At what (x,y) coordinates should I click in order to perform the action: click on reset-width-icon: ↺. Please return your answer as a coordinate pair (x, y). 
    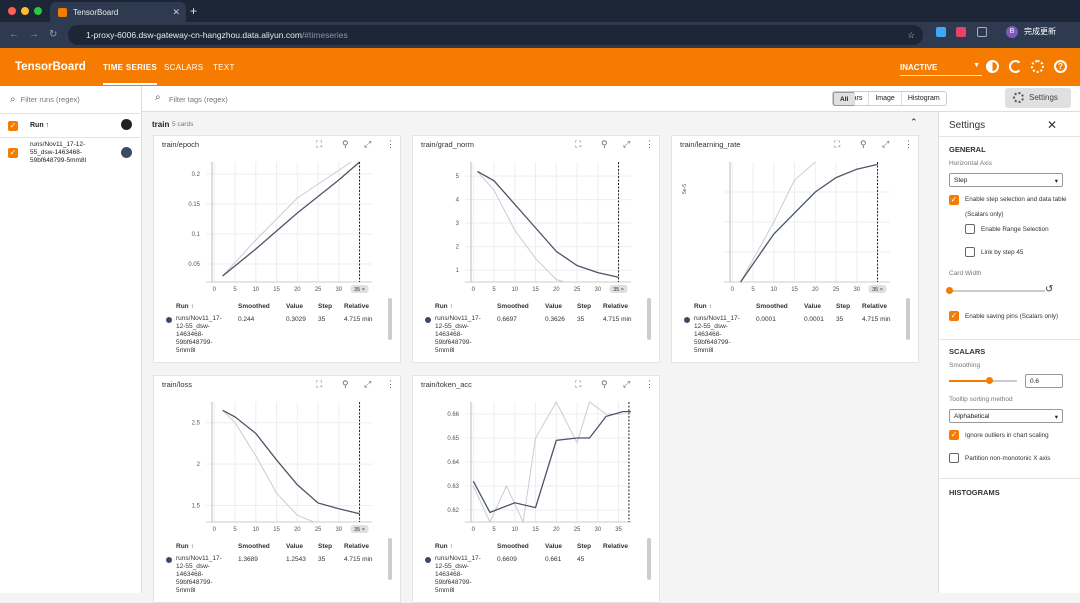
    Looking at the image, I should click on (1049, 289).